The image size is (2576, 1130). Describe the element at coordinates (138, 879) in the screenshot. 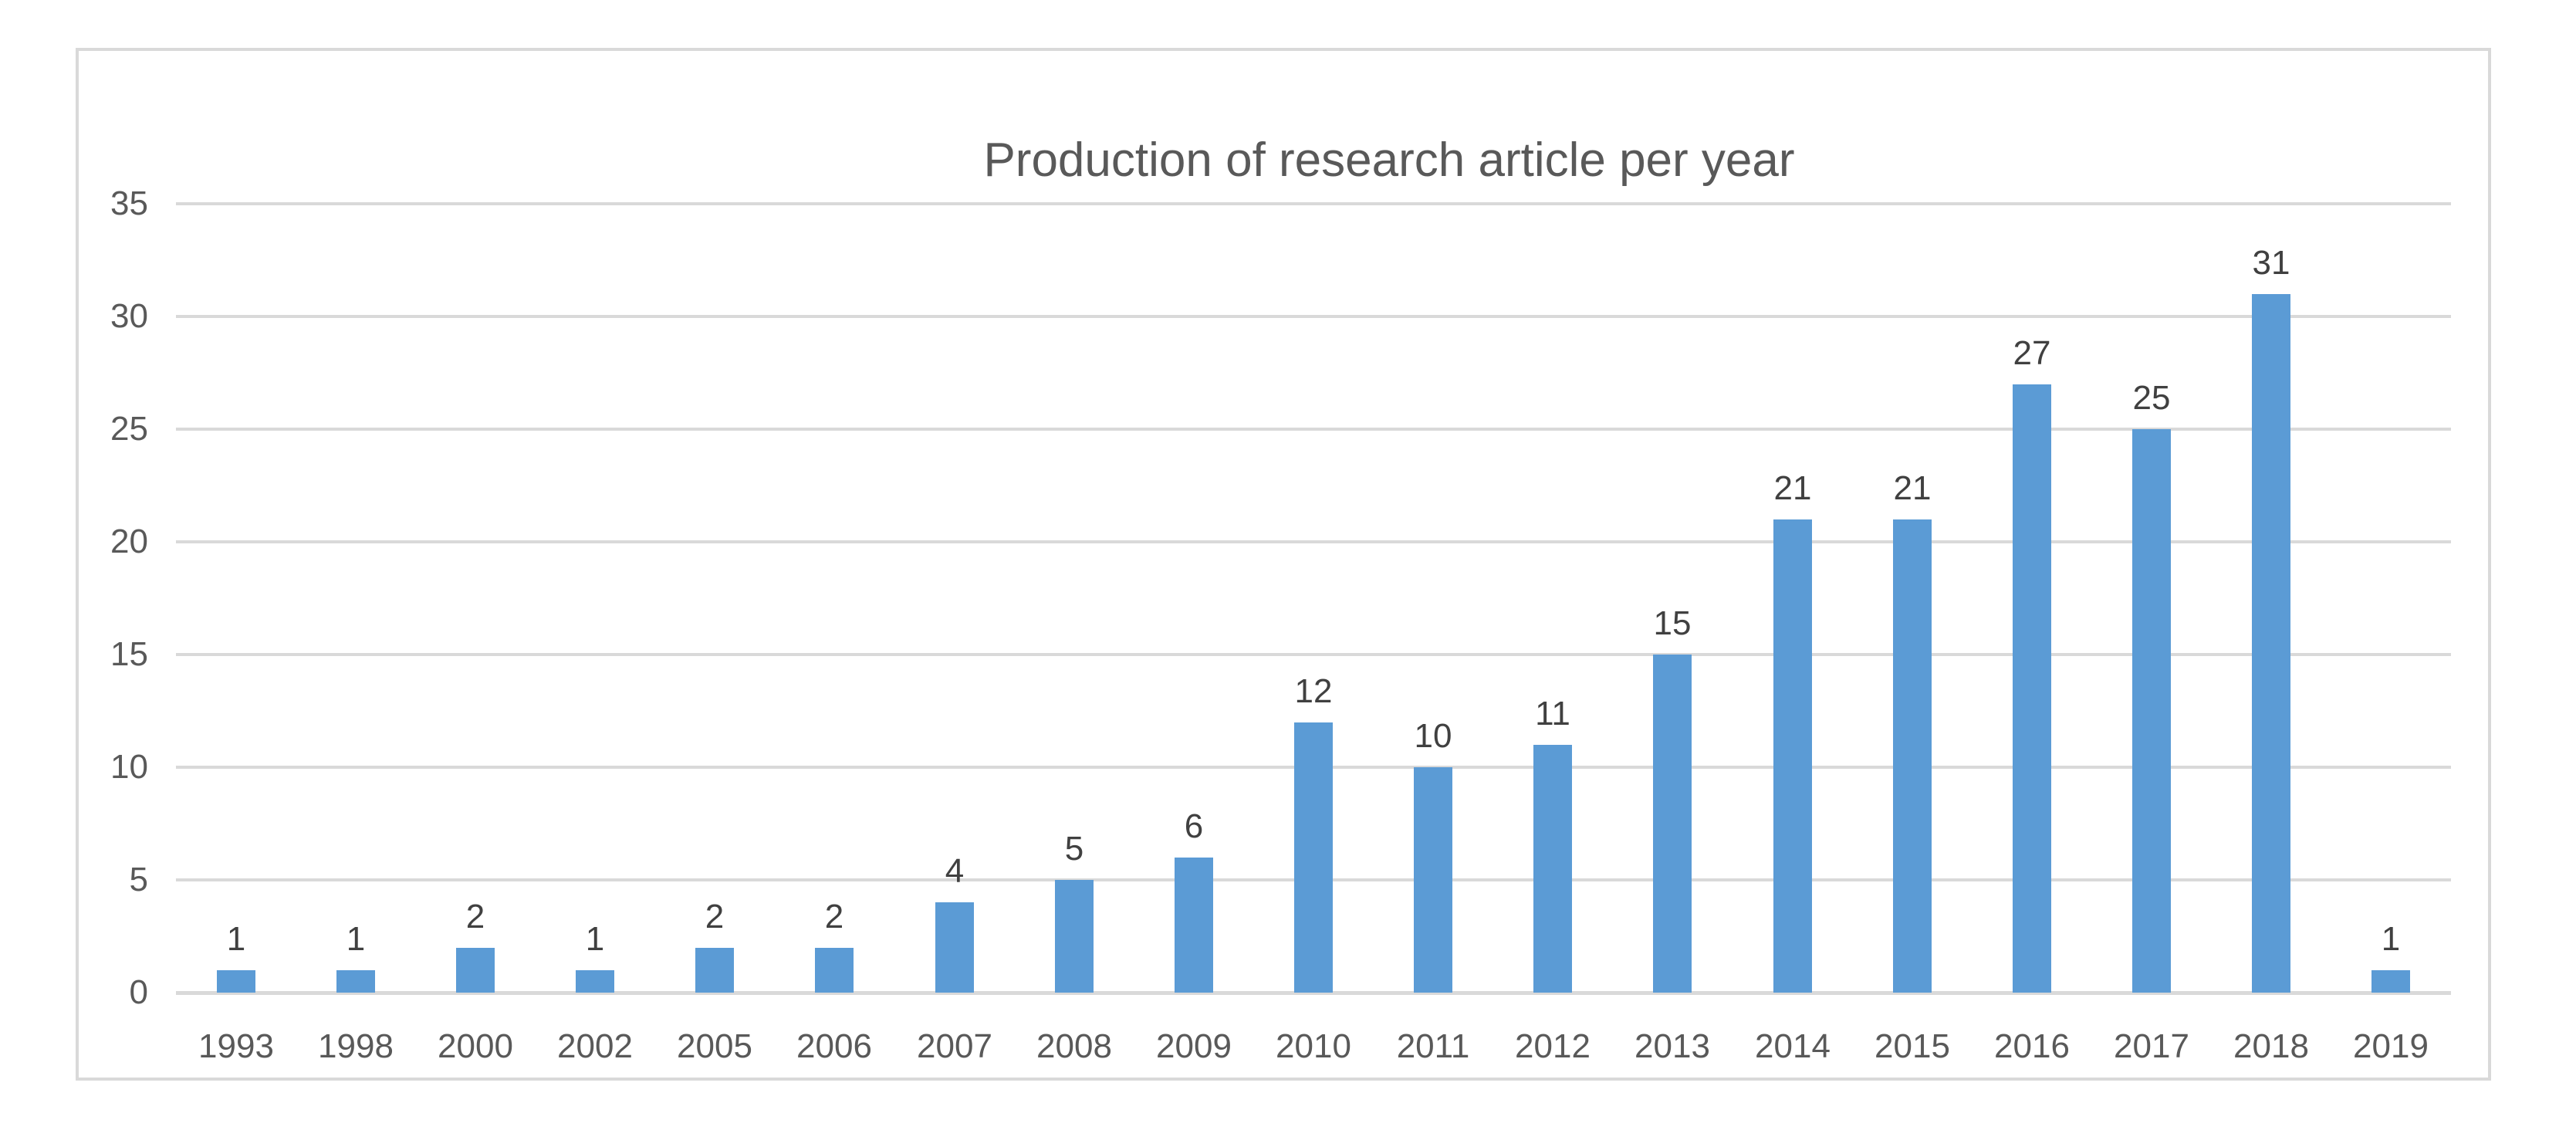

I see `y-tick-label: 5` at that location.